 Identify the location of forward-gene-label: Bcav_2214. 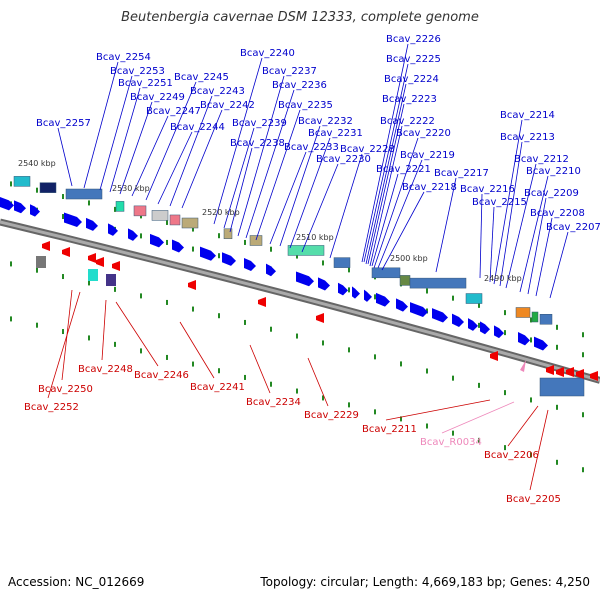
(527, 115).